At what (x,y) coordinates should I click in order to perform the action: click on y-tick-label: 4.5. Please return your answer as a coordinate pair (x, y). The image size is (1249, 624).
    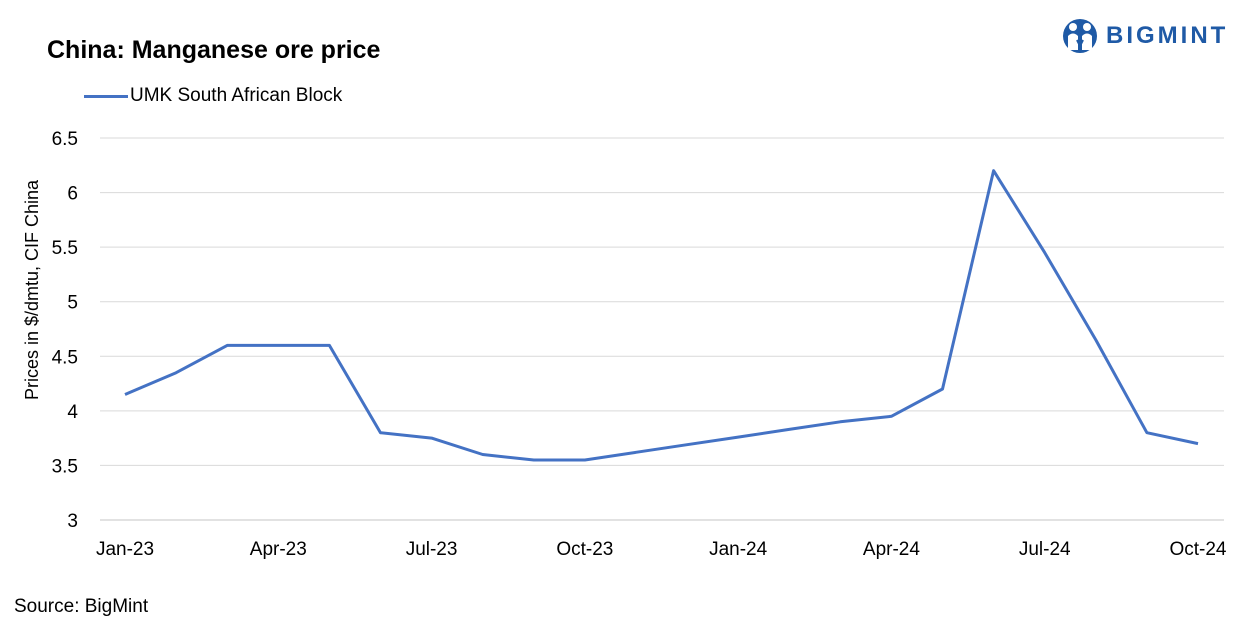
    Looking at the image, I should click on (65, 357).